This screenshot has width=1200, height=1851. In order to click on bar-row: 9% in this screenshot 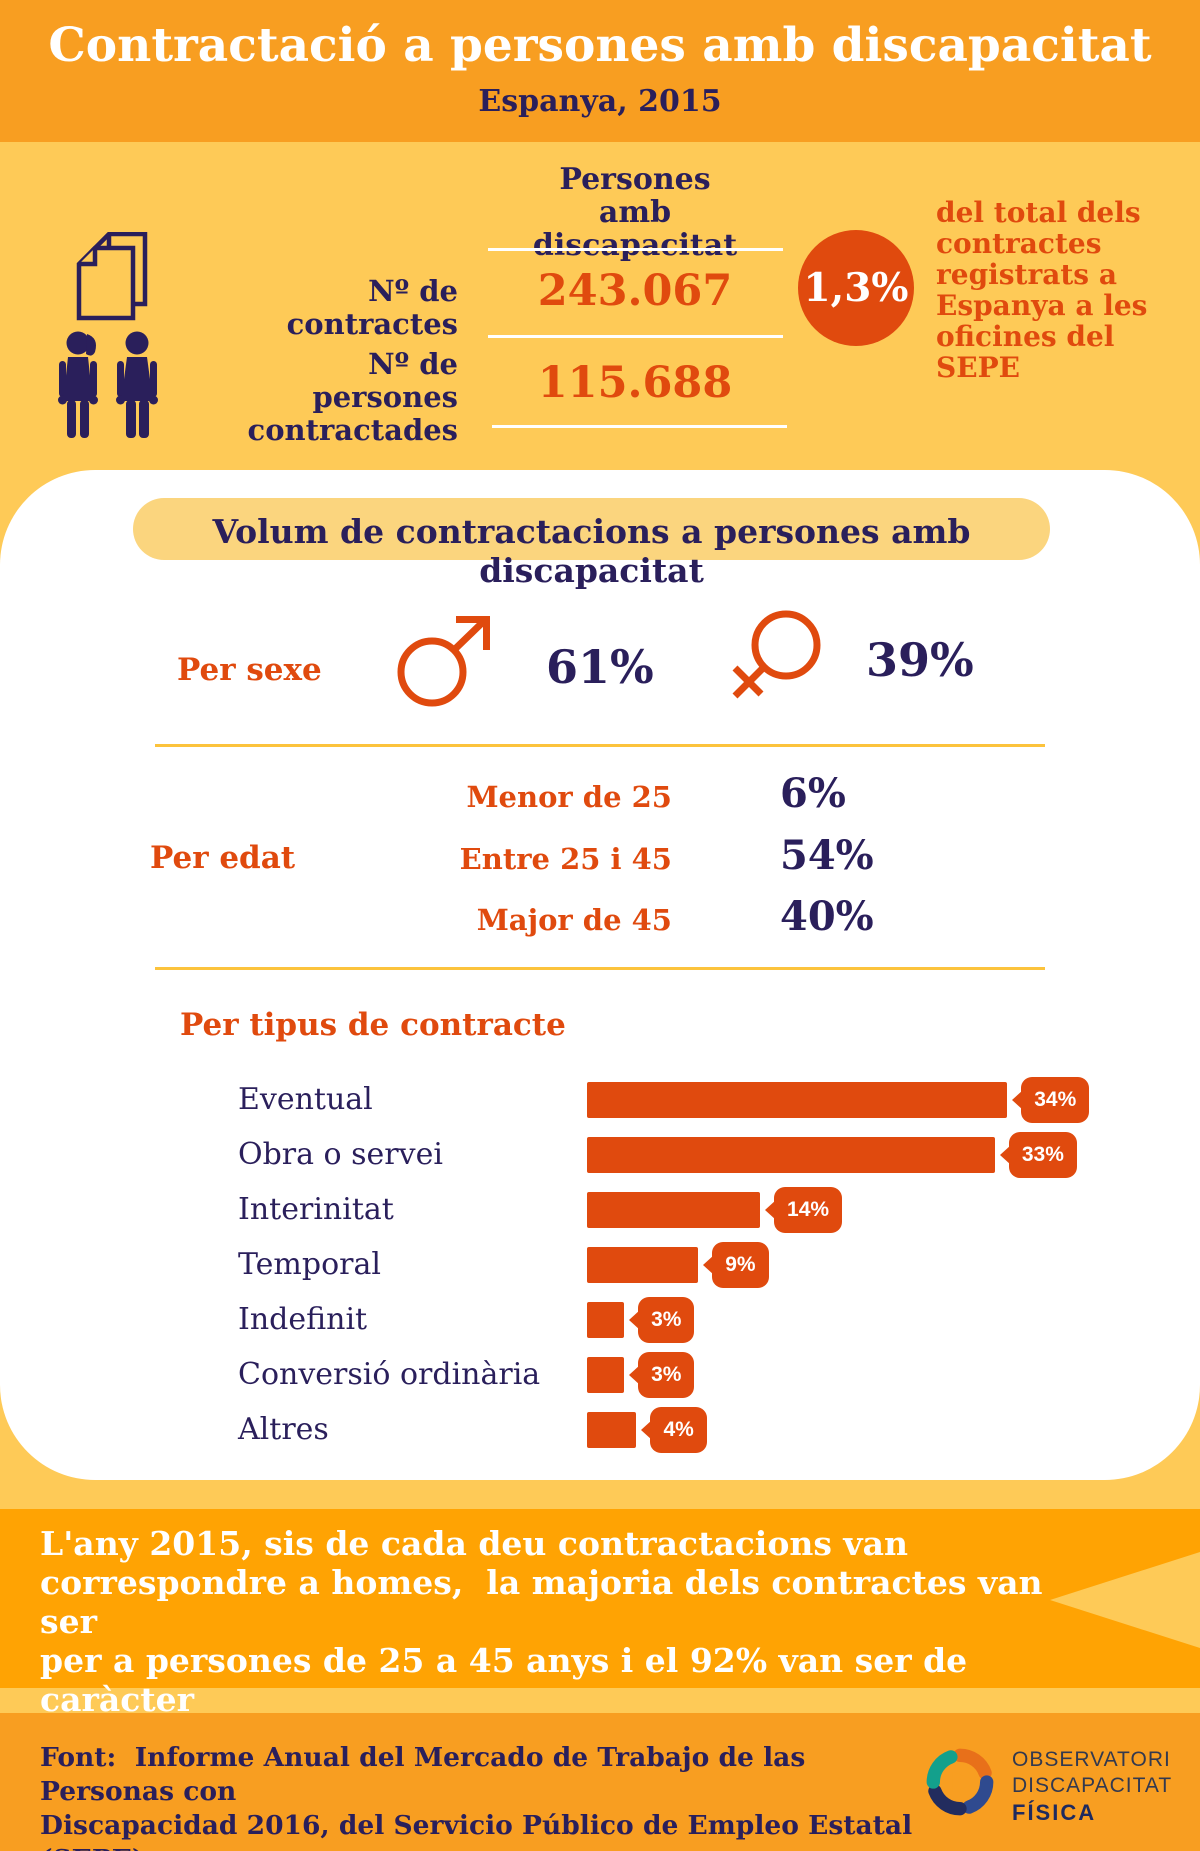, I will do `click(678, 1265)`.